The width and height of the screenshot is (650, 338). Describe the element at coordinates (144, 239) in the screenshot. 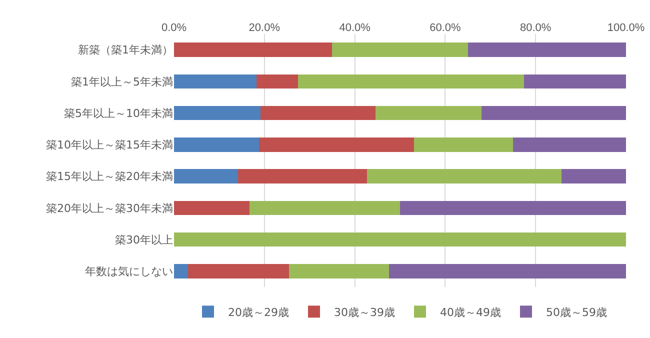

I see `y-tick-label: 築30年以上` at that location.